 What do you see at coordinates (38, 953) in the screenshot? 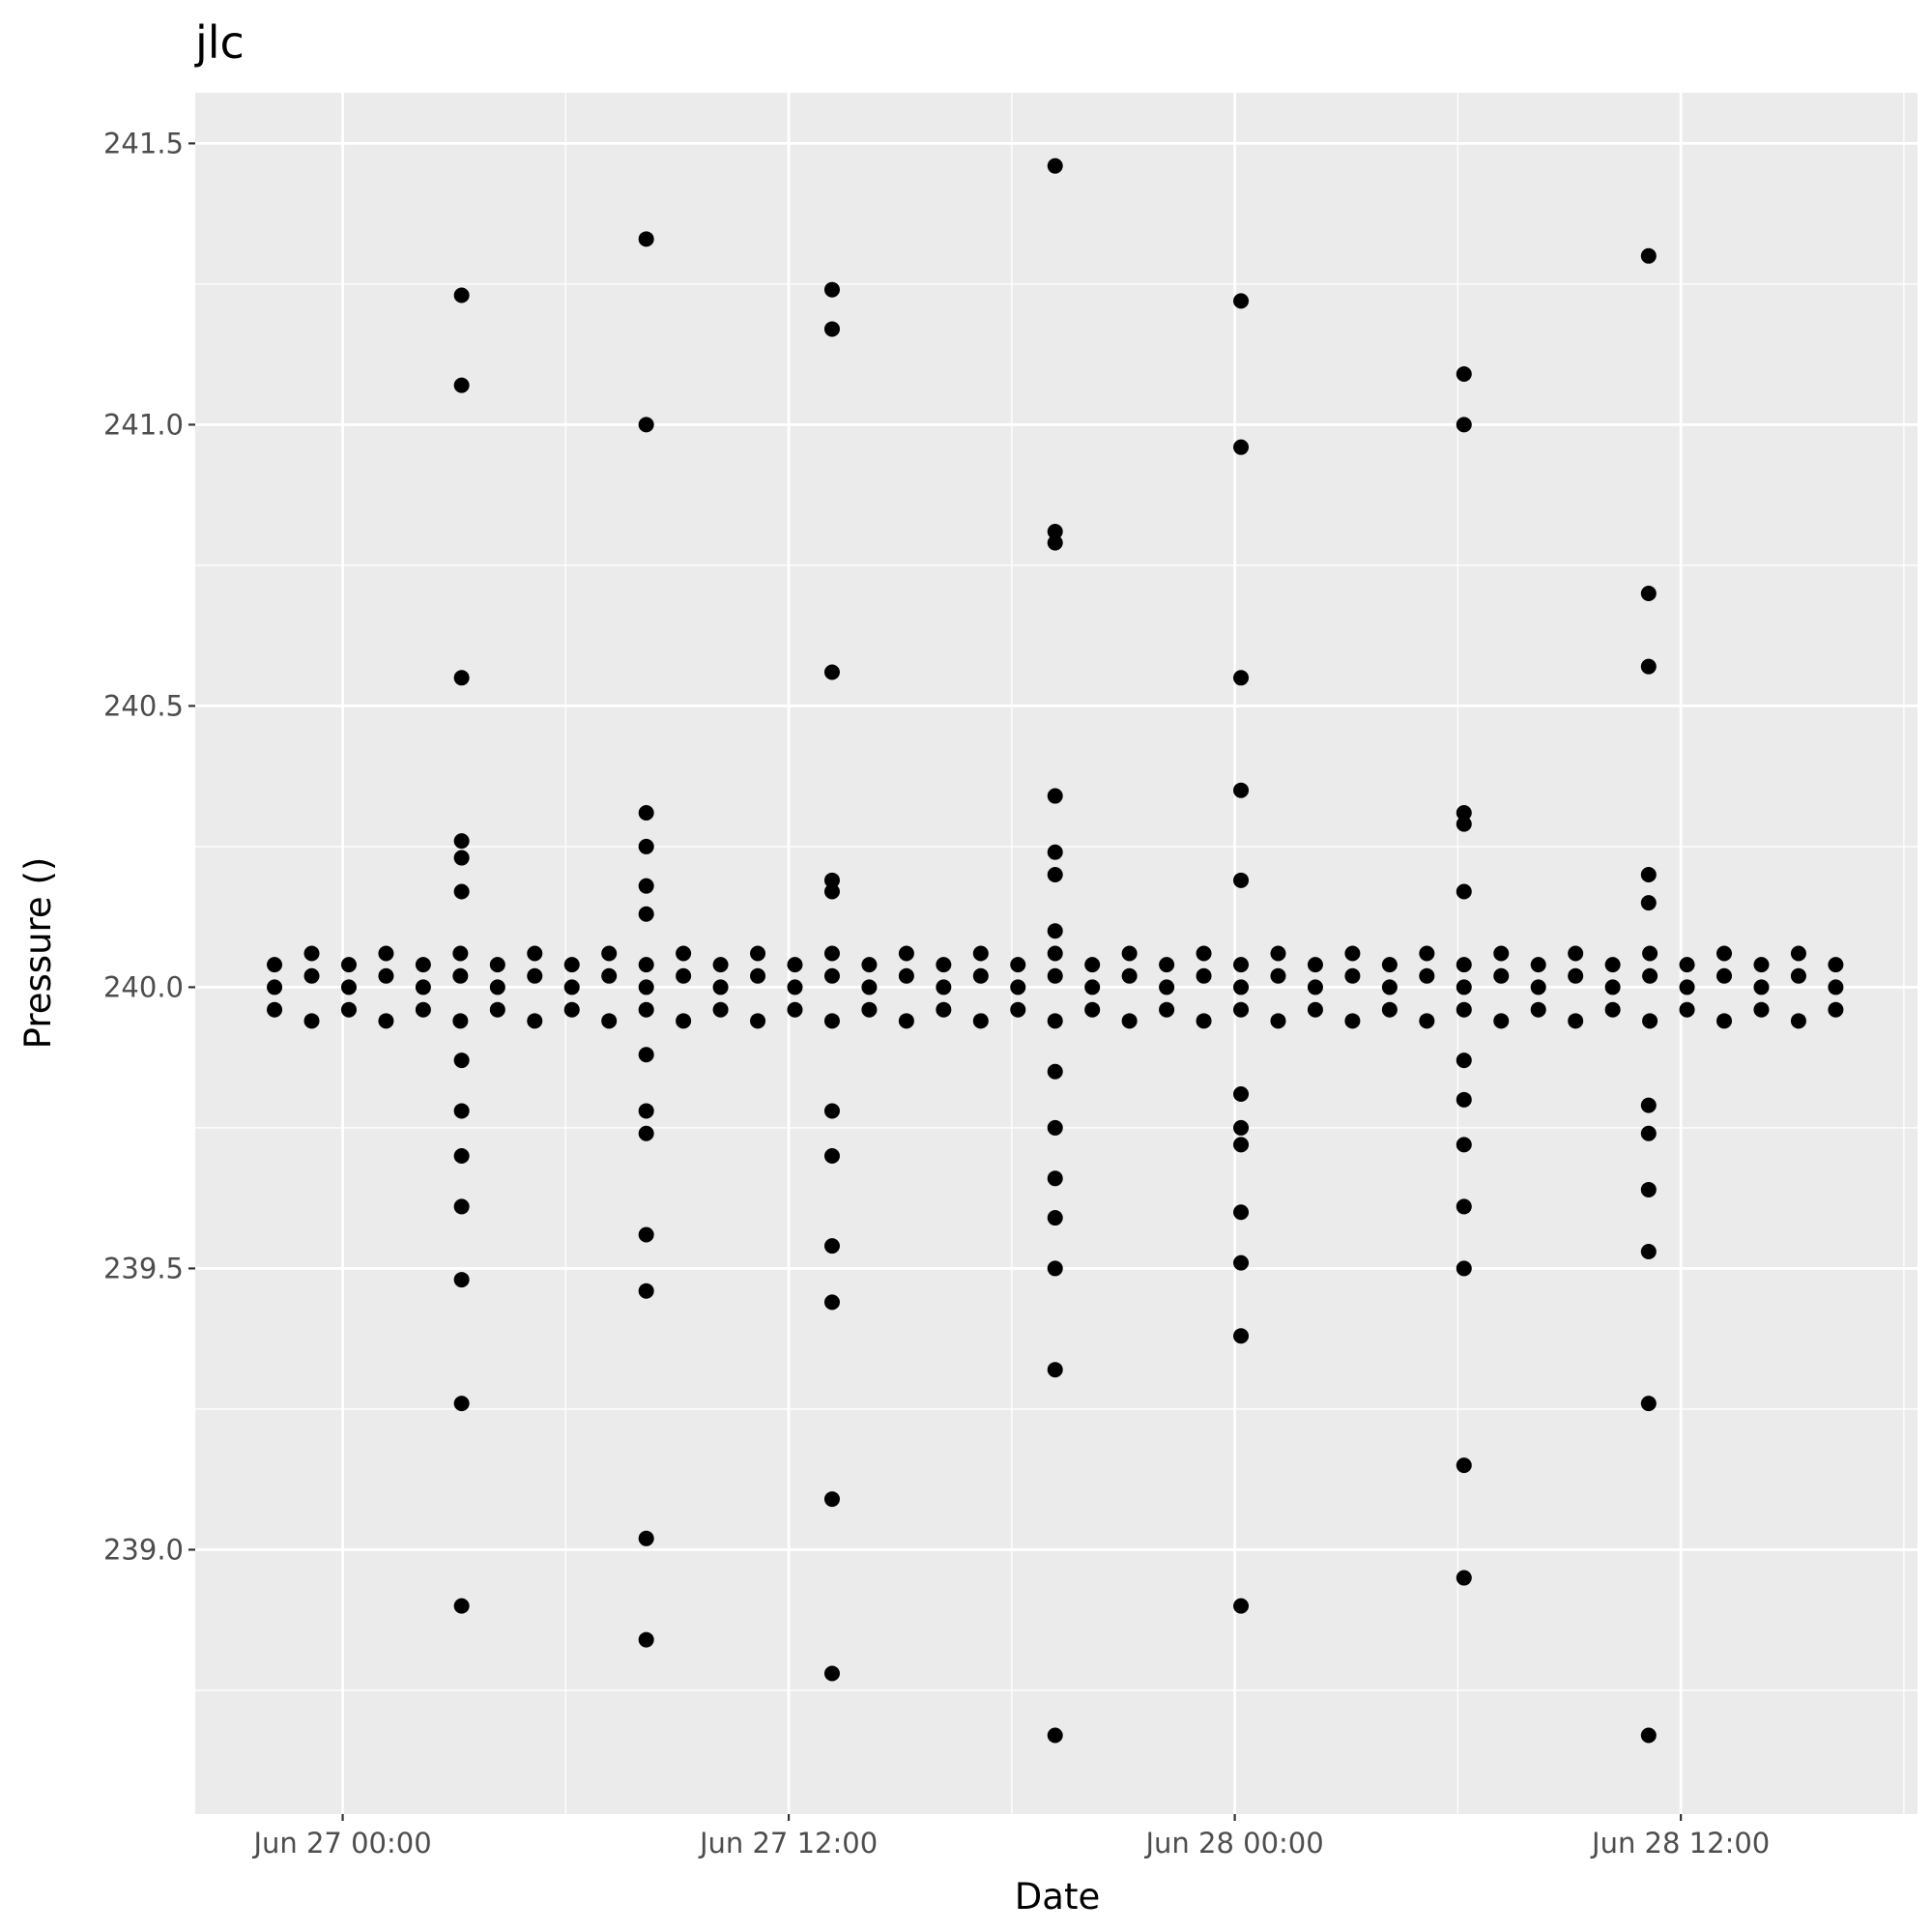
I see `y-axis-title: Pressure ()` at bounding box center [38, 953].